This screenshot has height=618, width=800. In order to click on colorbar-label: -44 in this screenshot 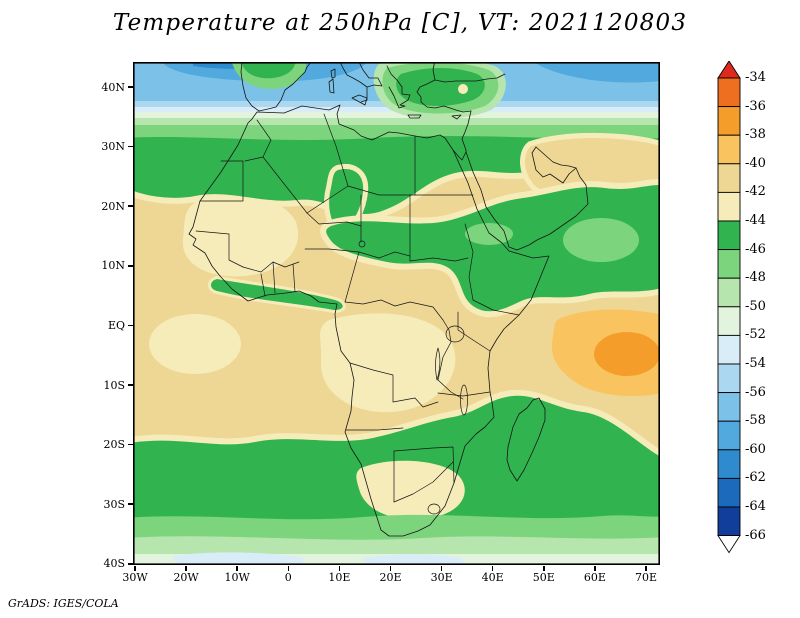, I will do `click(755, 220)`.